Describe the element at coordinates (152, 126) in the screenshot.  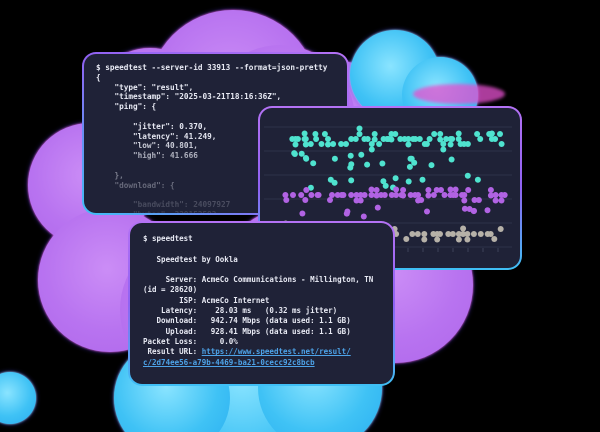
I see `terminal-json-line: "jitter": 0.370,` at that location.